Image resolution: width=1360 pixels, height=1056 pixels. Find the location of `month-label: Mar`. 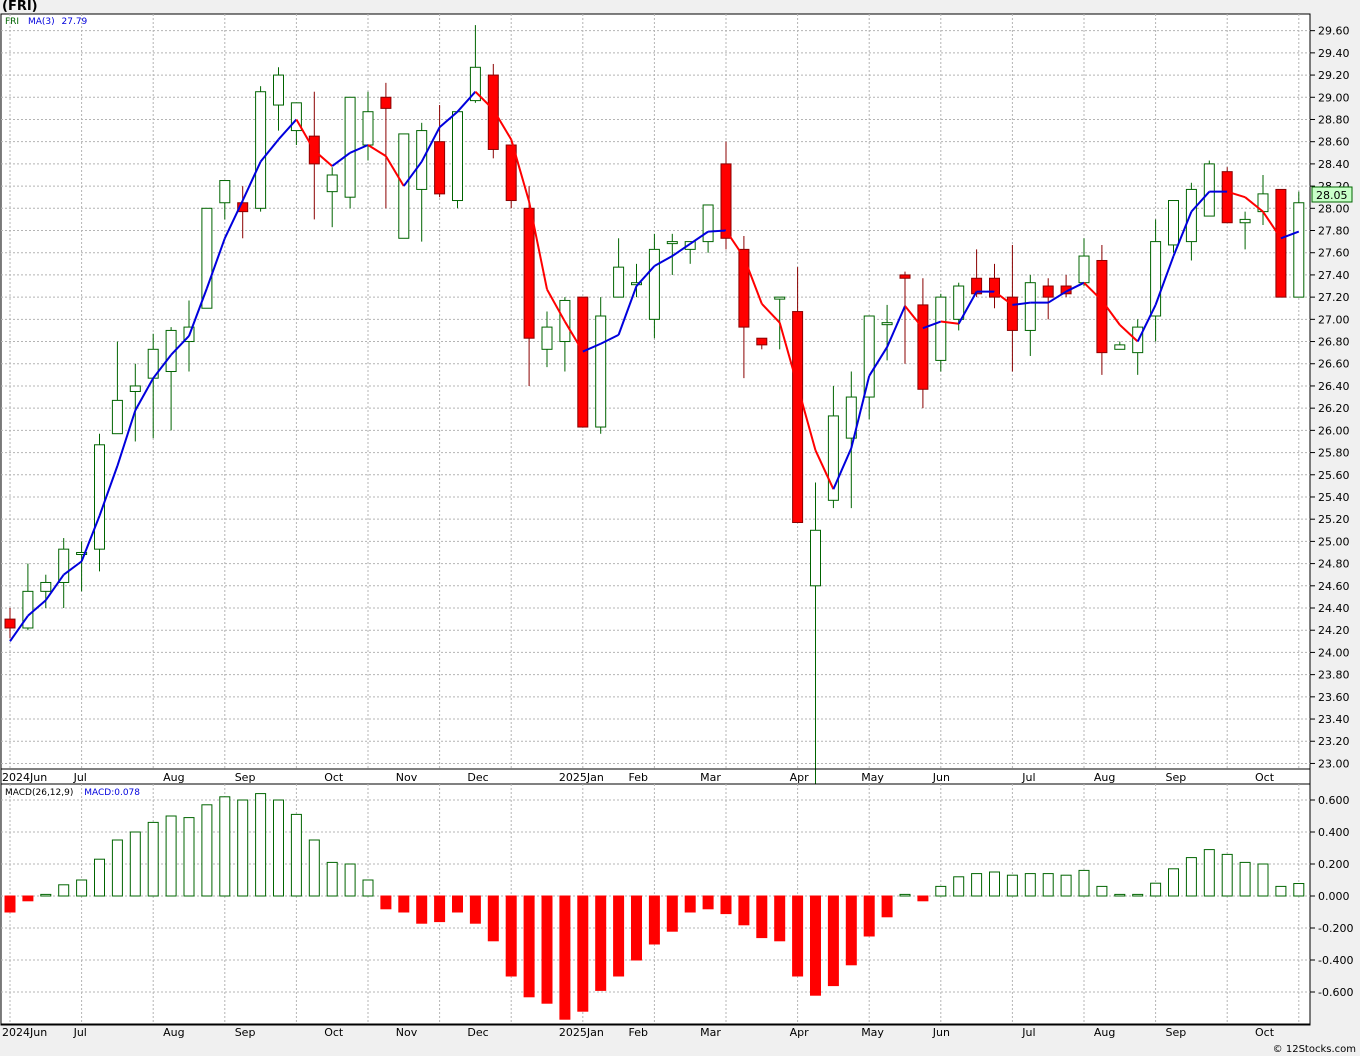

month-label: Mar is located at coordinates (710, 777).